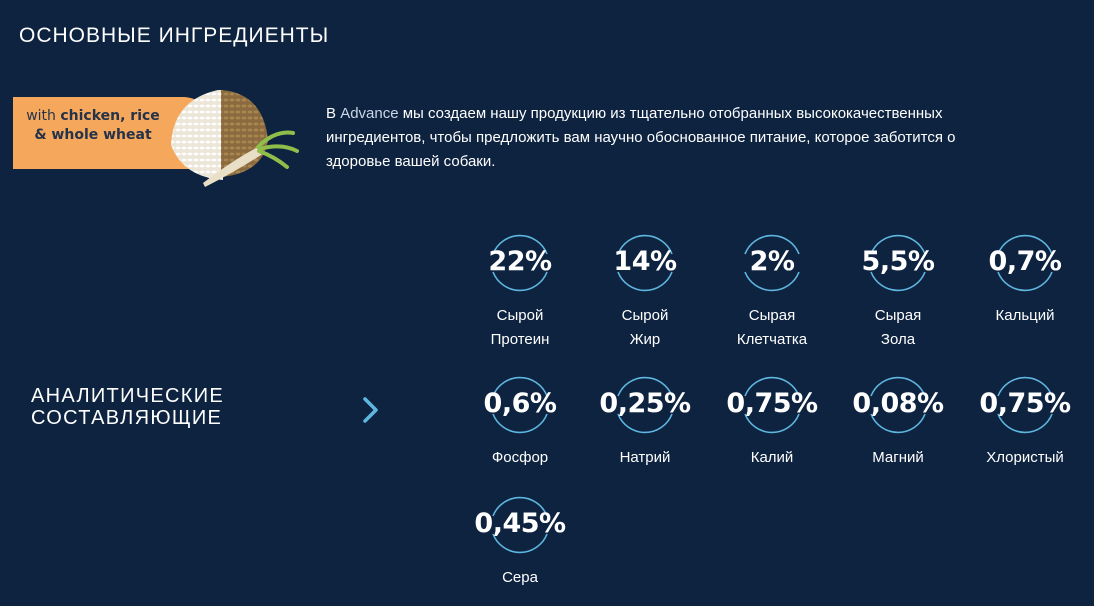  I want to click on stat-label: Сырой Жир, so click(645, 328).